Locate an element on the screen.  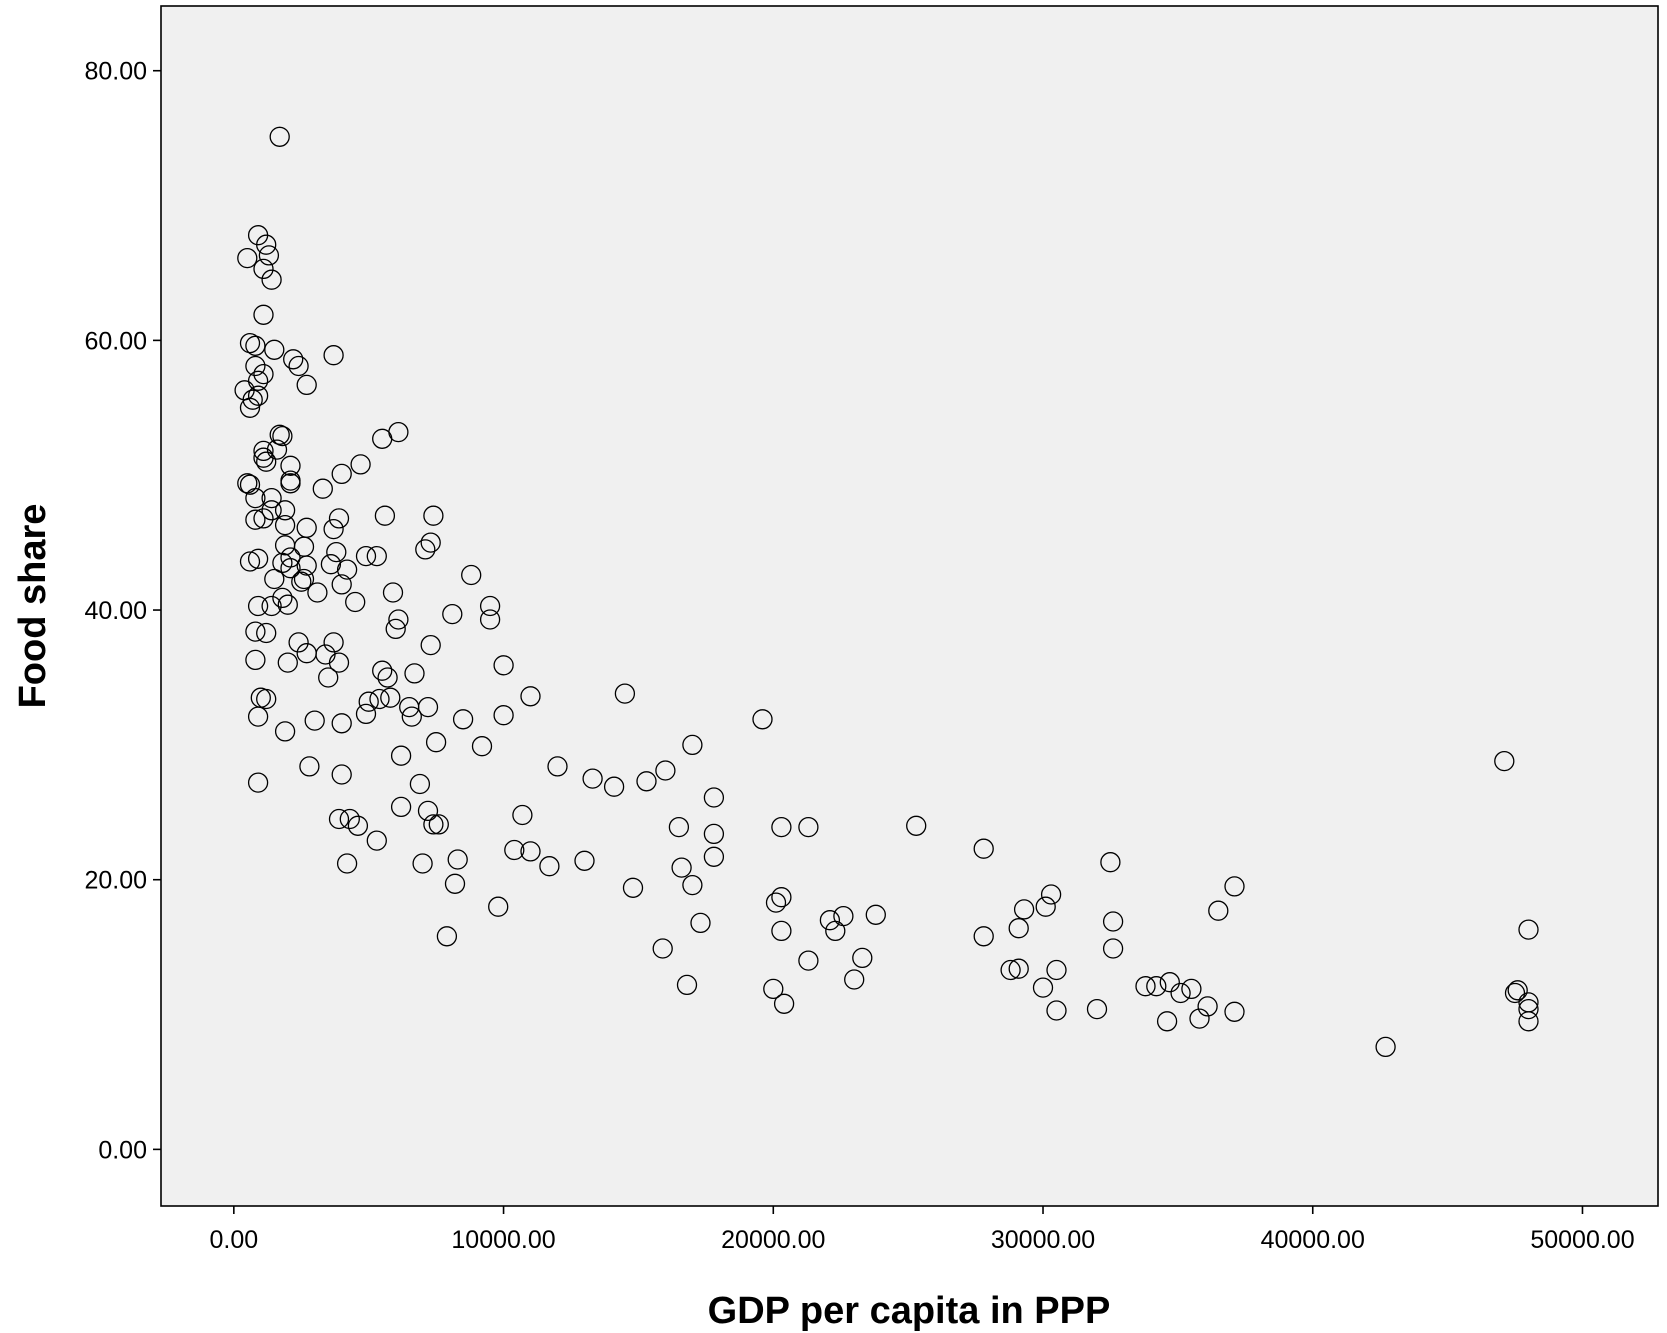
x-tick-label: 50000.00 is located at coordinates (1582, 1240).